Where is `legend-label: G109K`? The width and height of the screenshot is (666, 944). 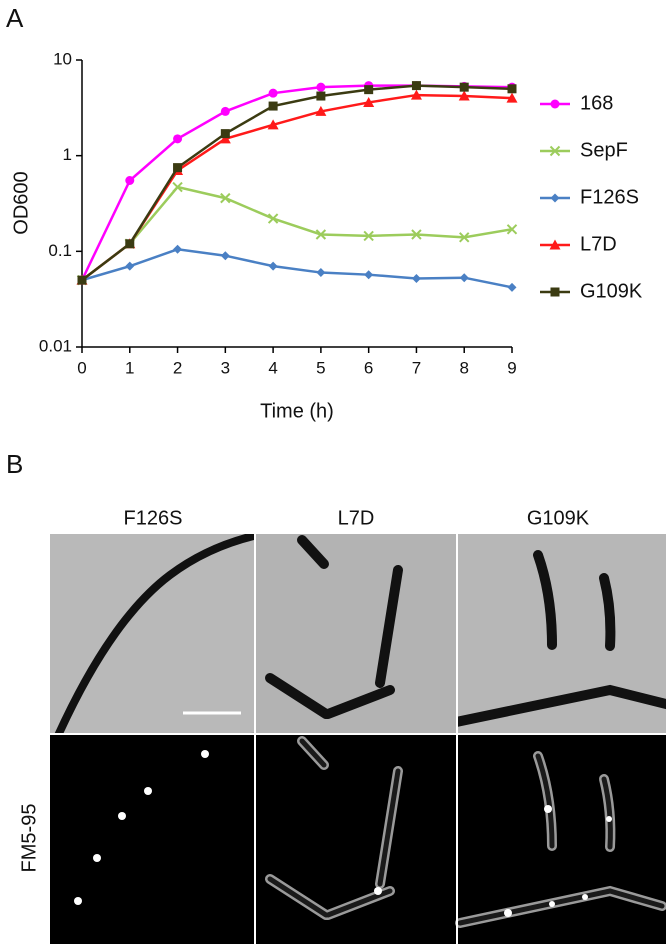
legend-label: G109K is located at coordinates (611, 291).